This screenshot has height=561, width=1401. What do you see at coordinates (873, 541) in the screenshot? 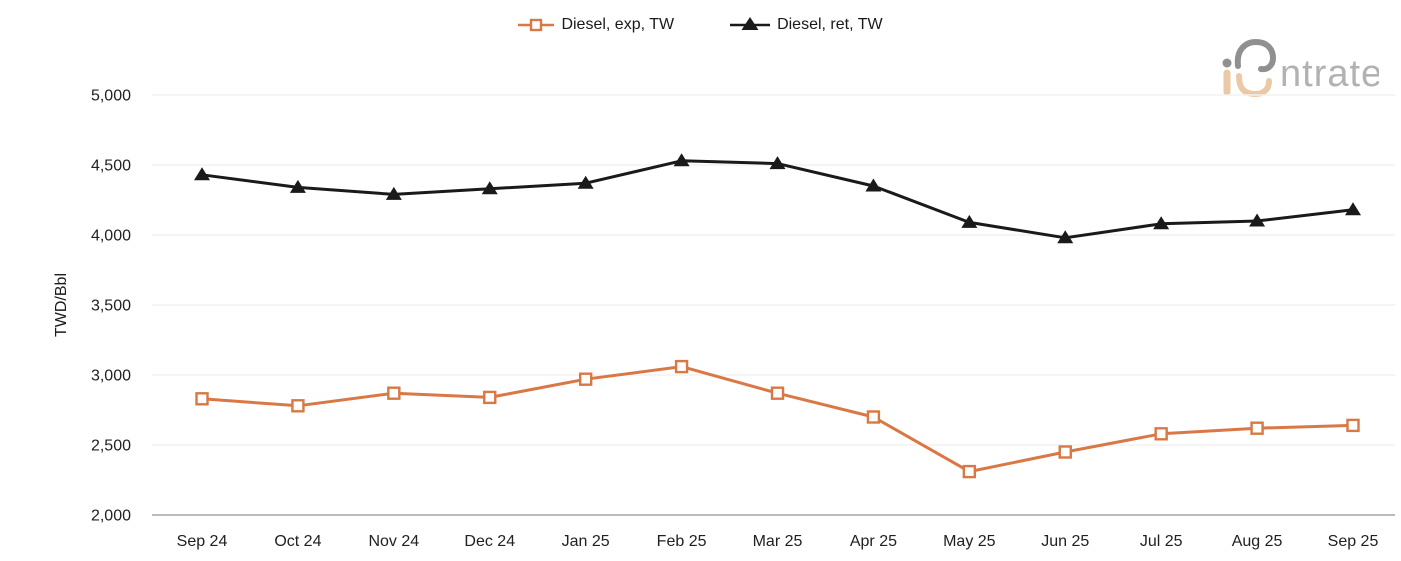
I see `x-tick-label: Apr 25` at bounding box center [873, 541].